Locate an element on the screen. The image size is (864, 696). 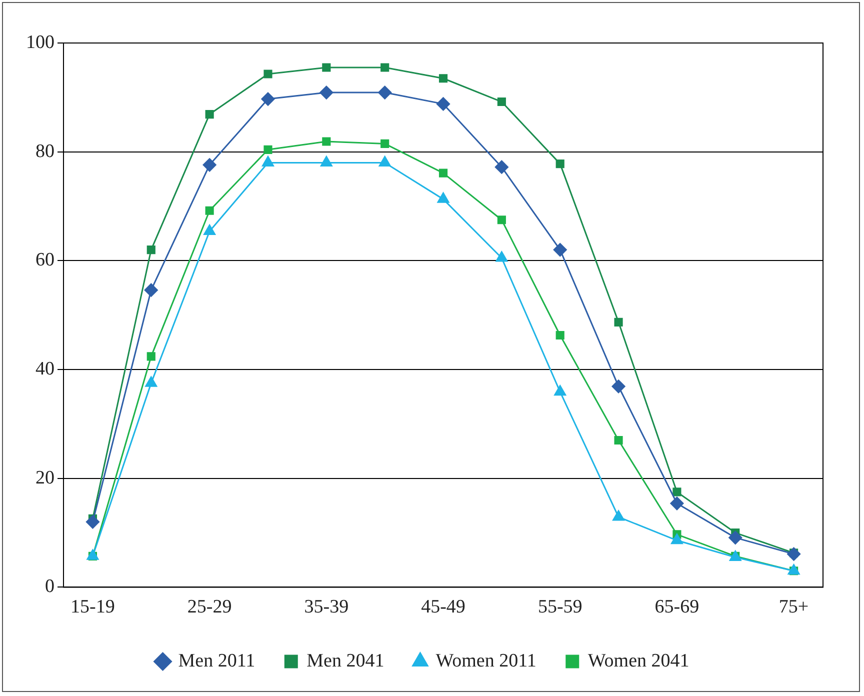
legend-label: Women 2041 is located at coordinates (639, 661).